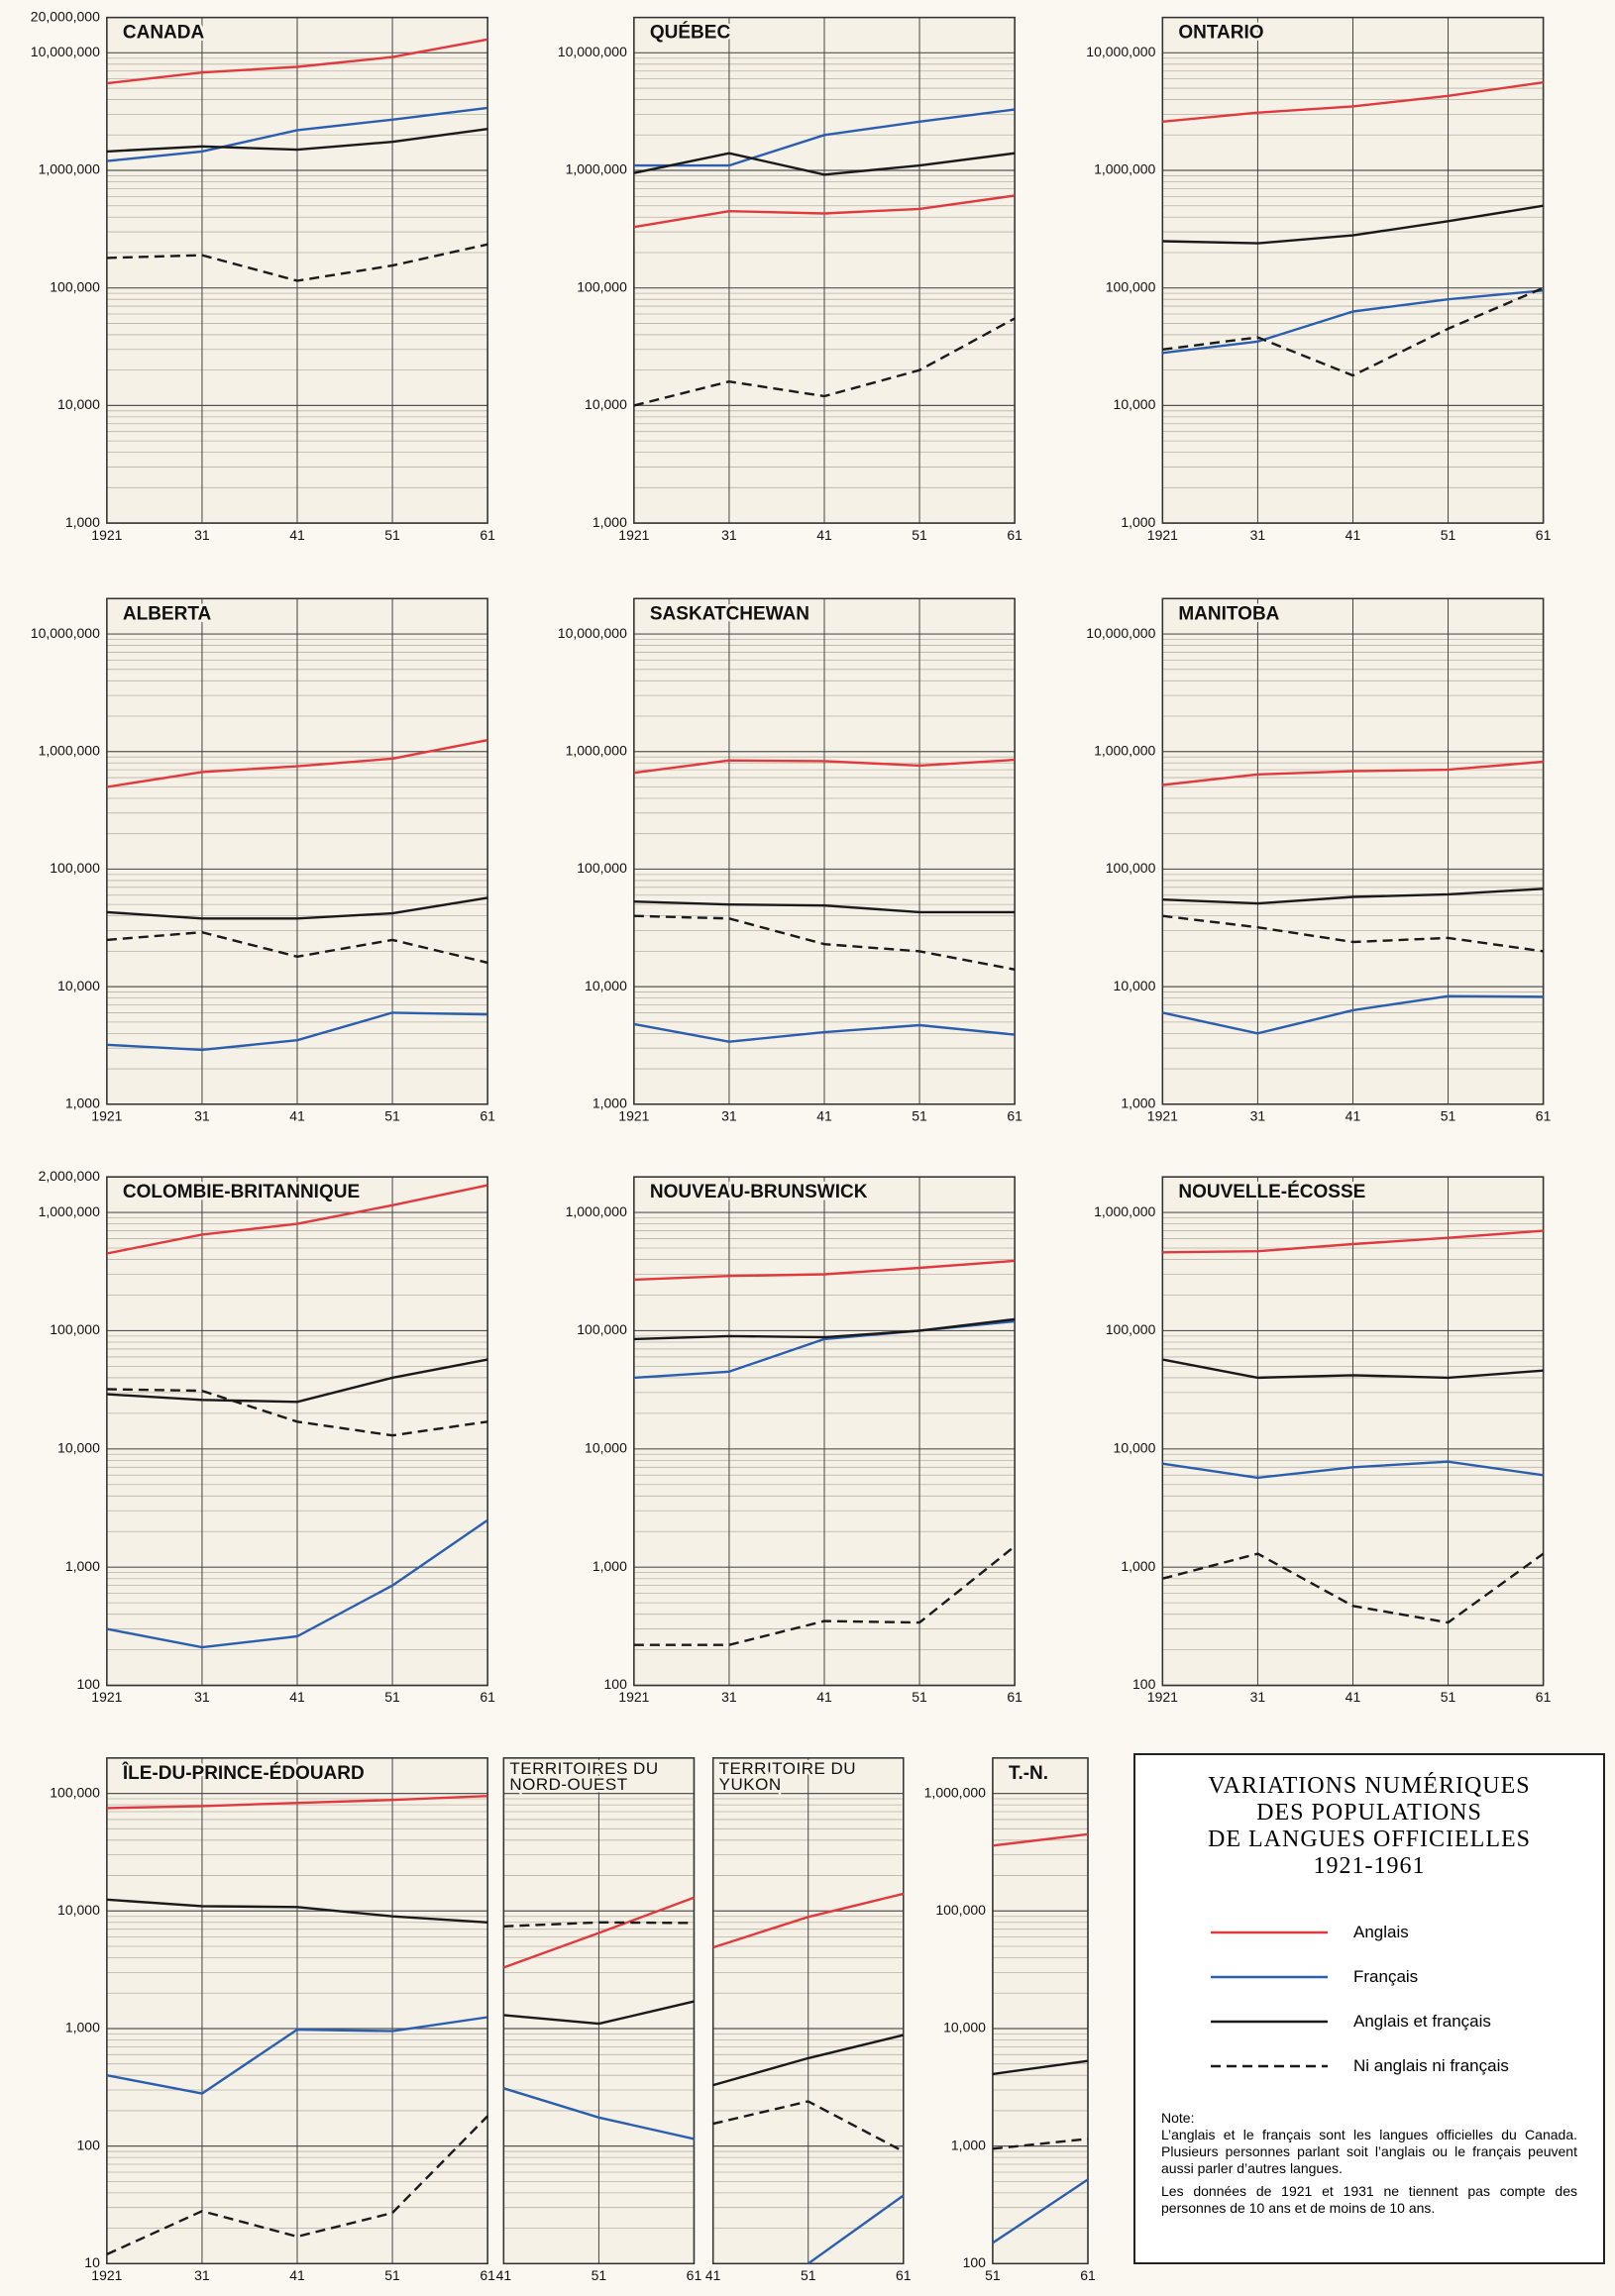 The height and width of the screenshot is (2296, 1615). I want to click on legend-swatch, so click(1270, 2065).